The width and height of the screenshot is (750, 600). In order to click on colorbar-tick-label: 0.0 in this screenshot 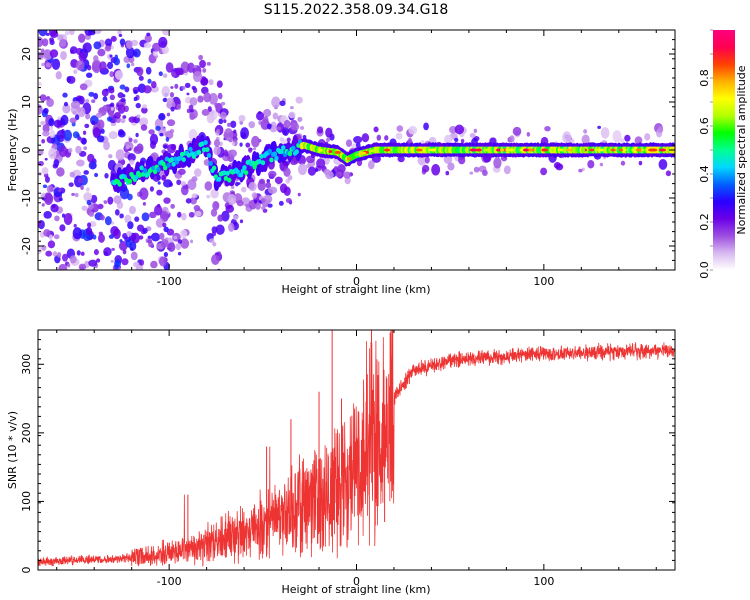, I will do `click(704, 270)`.